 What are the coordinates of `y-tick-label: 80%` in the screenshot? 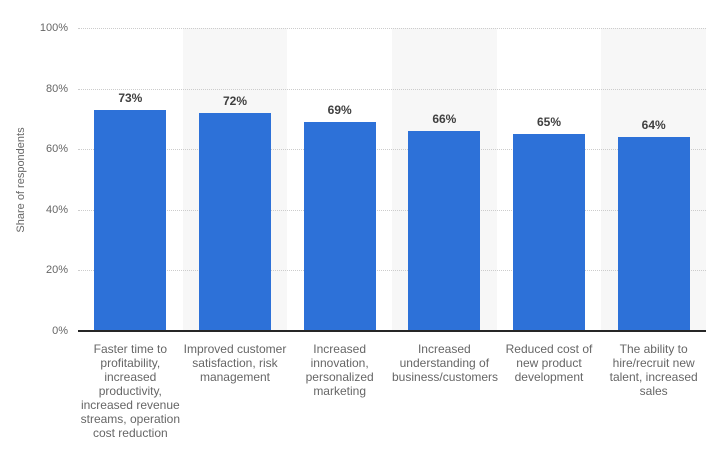 It's located at (56, 88).